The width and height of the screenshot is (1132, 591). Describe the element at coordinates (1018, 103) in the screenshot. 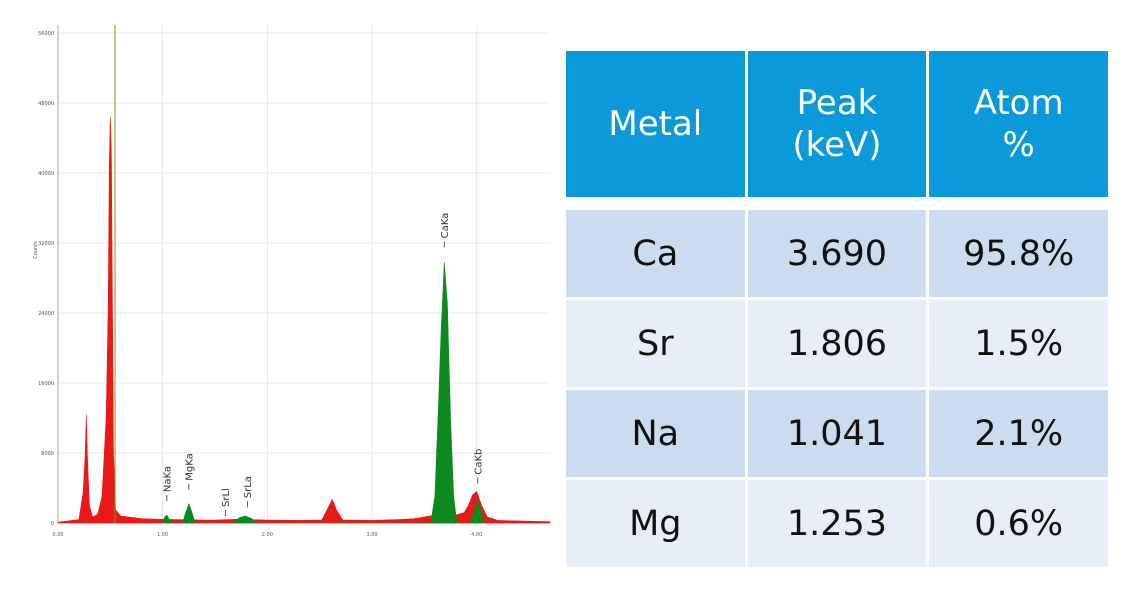

I see `header-atom-line1: Atom` at that location.